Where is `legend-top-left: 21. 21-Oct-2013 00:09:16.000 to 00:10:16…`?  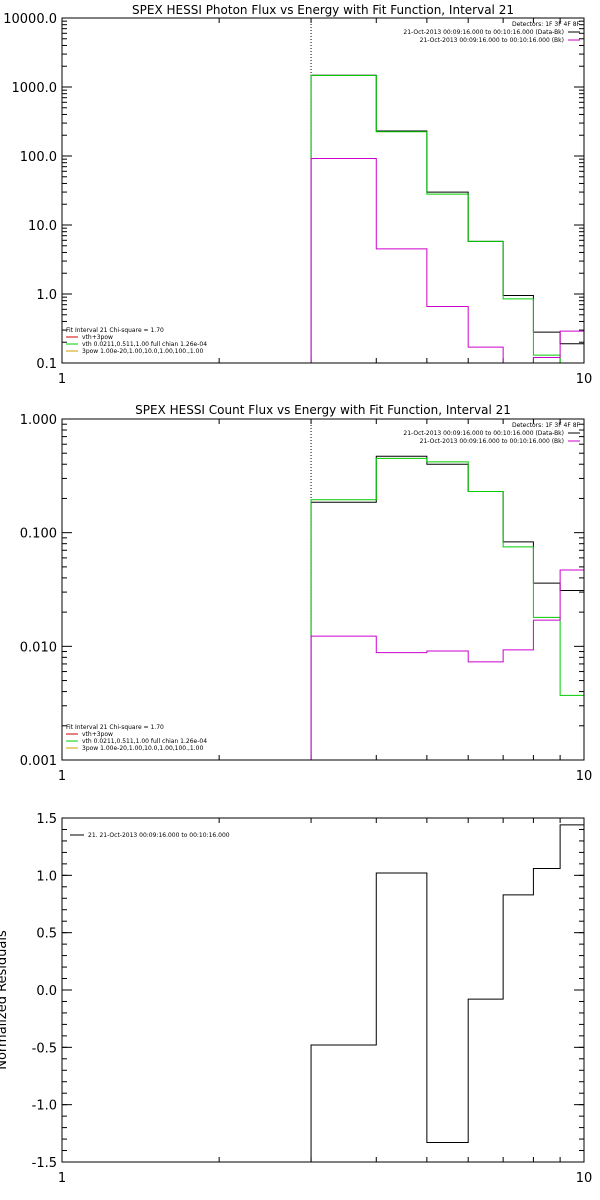
legend-top-left: 21. 21-Oct-2013 00:09:16.000 to 00:10:16… is located at coordinates (150, 835).